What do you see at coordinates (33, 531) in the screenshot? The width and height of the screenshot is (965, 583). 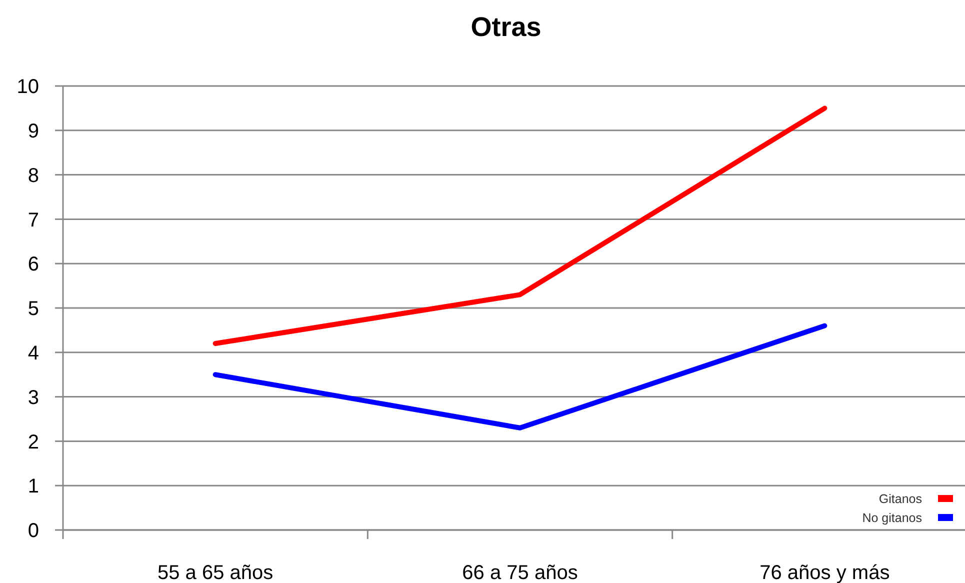 I see `y-tick-label: 0` at bounding box center [33, 531].